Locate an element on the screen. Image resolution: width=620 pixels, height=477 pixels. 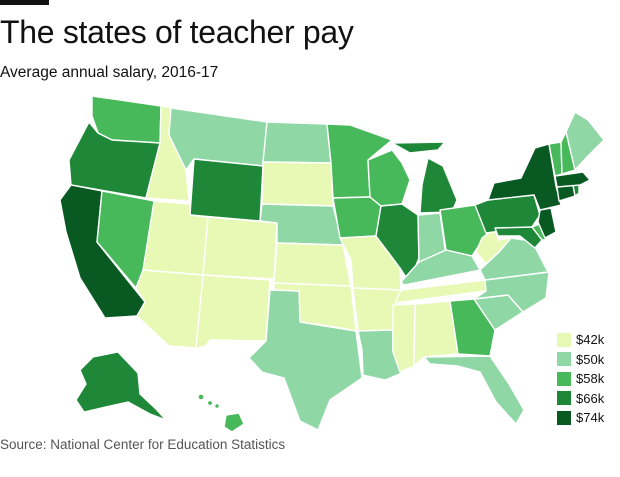
state-KY is located at coordinates (440, 267).